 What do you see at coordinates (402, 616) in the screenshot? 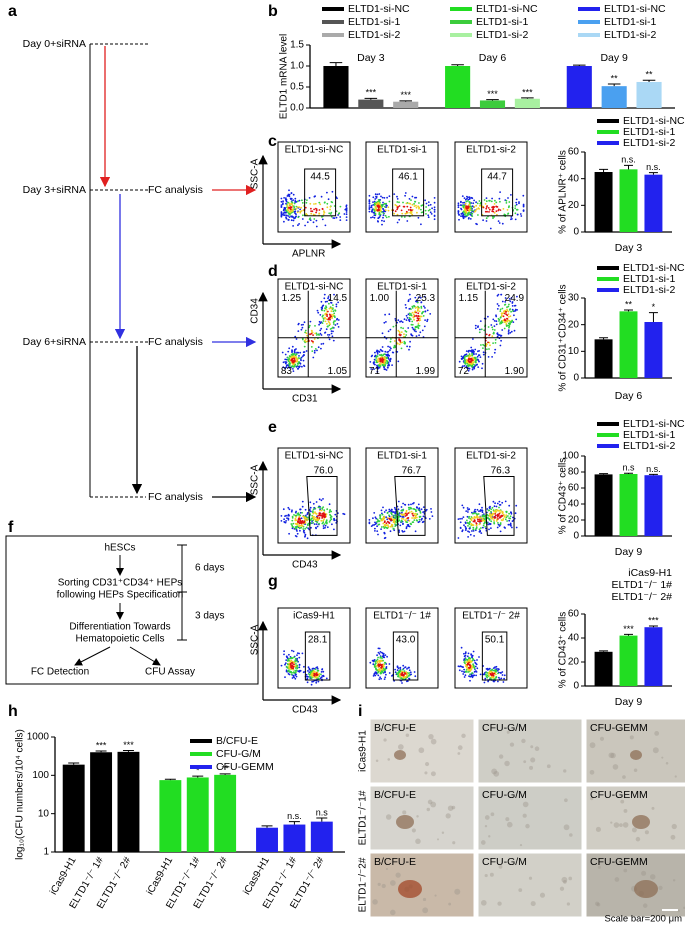
I see `plot-title: ELTD1⁻/⁻ 1#` at bounding box center [402, 616].